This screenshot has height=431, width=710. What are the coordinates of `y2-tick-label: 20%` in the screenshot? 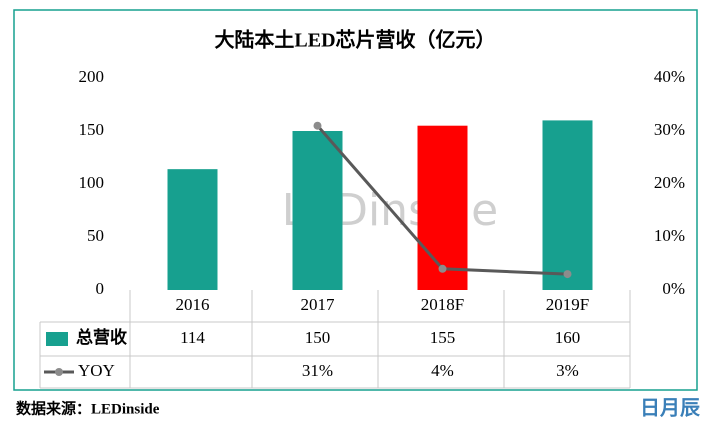 It's located at (669, 182).